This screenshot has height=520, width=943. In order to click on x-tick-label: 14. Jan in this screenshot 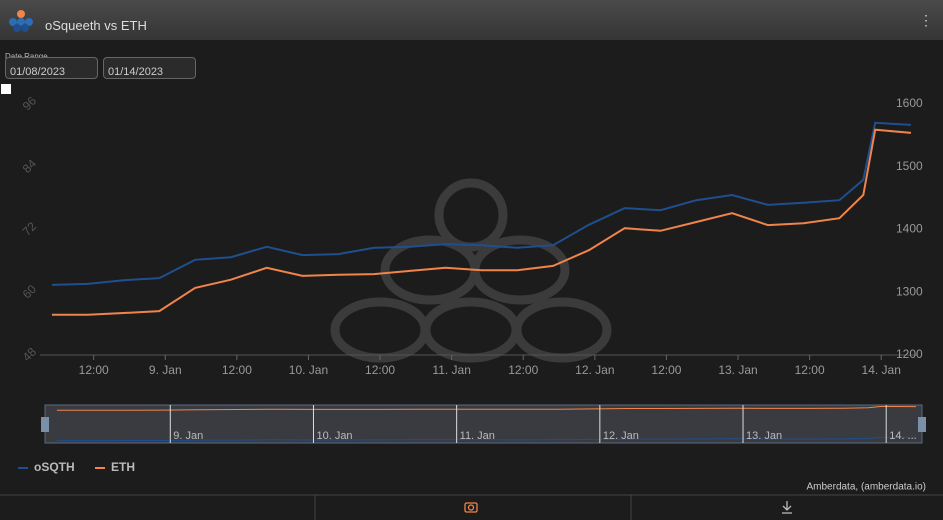, I will do `click(881, 370)`.